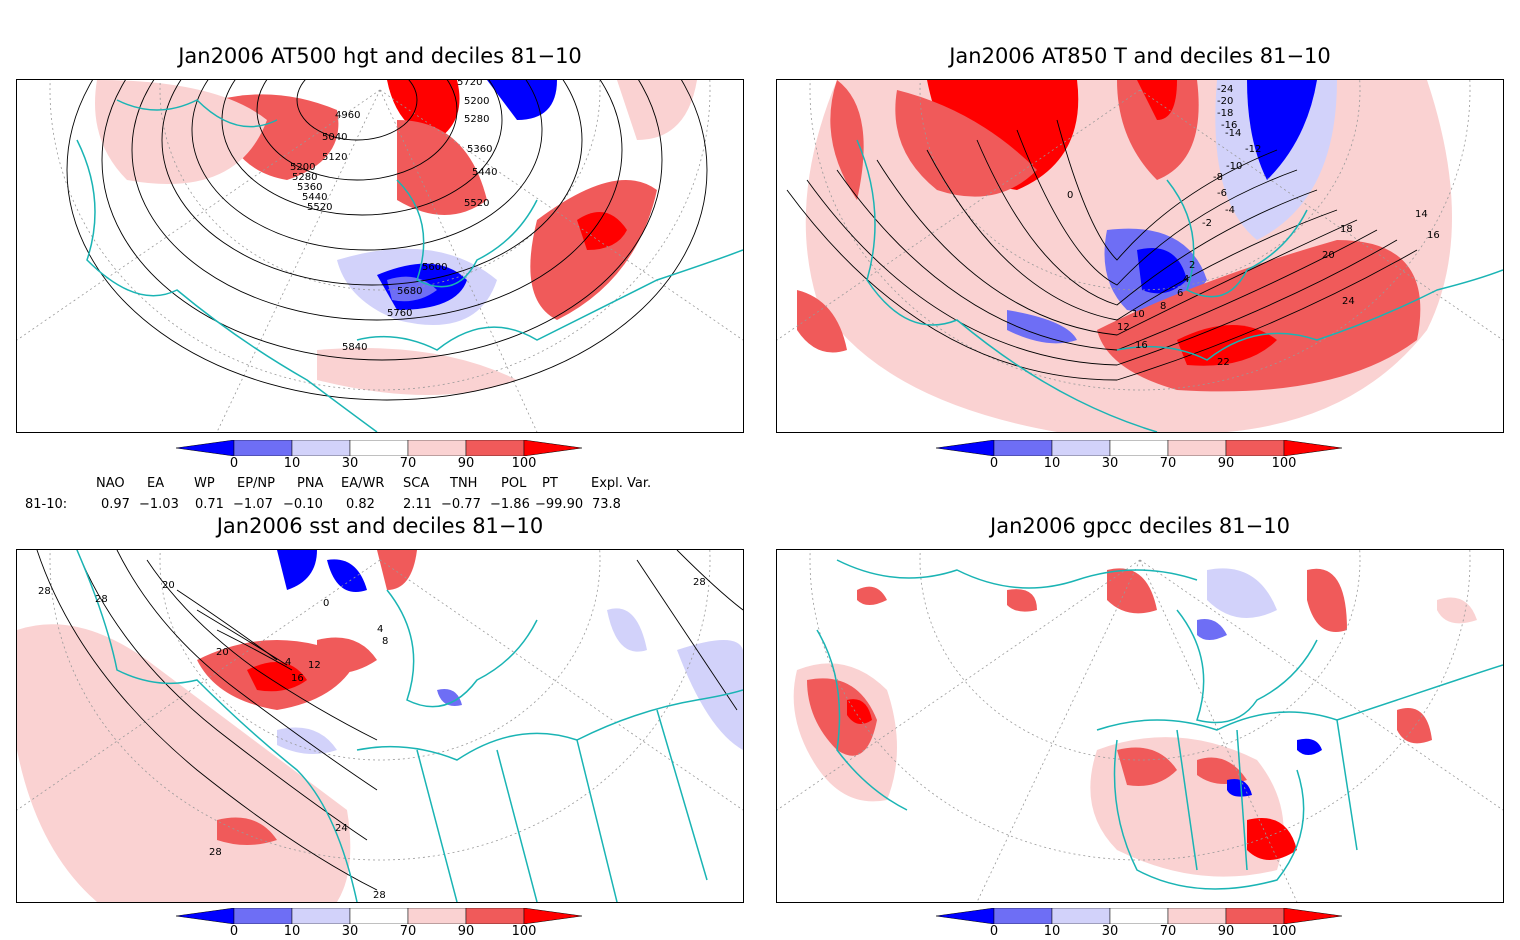 This screenshot has width=1520, height=940. I want to click on shading, so click(396, 237).